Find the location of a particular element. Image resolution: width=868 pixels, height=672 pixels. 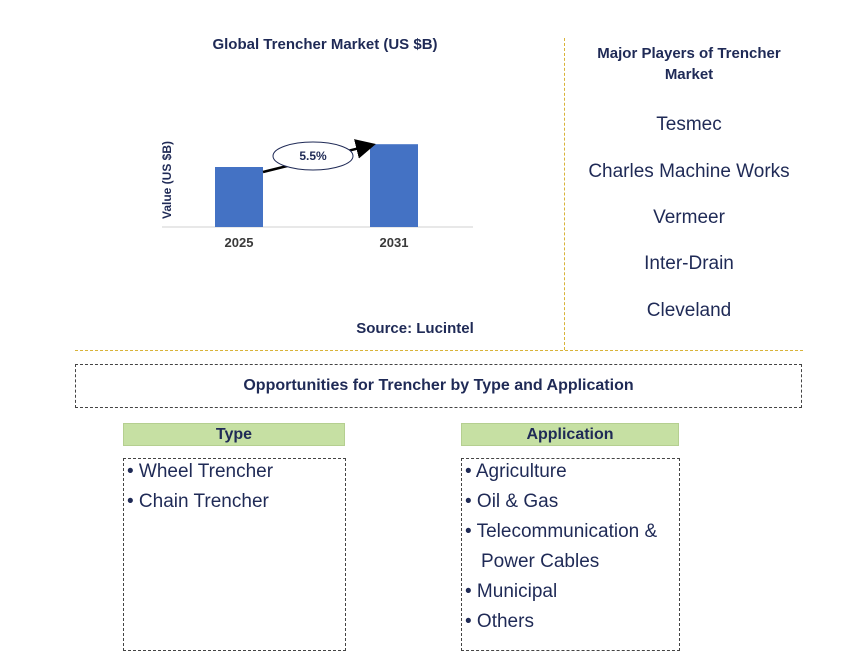

type-list: • Wheel Trencher • Chain Trencher is located at coordinates (234, 554).